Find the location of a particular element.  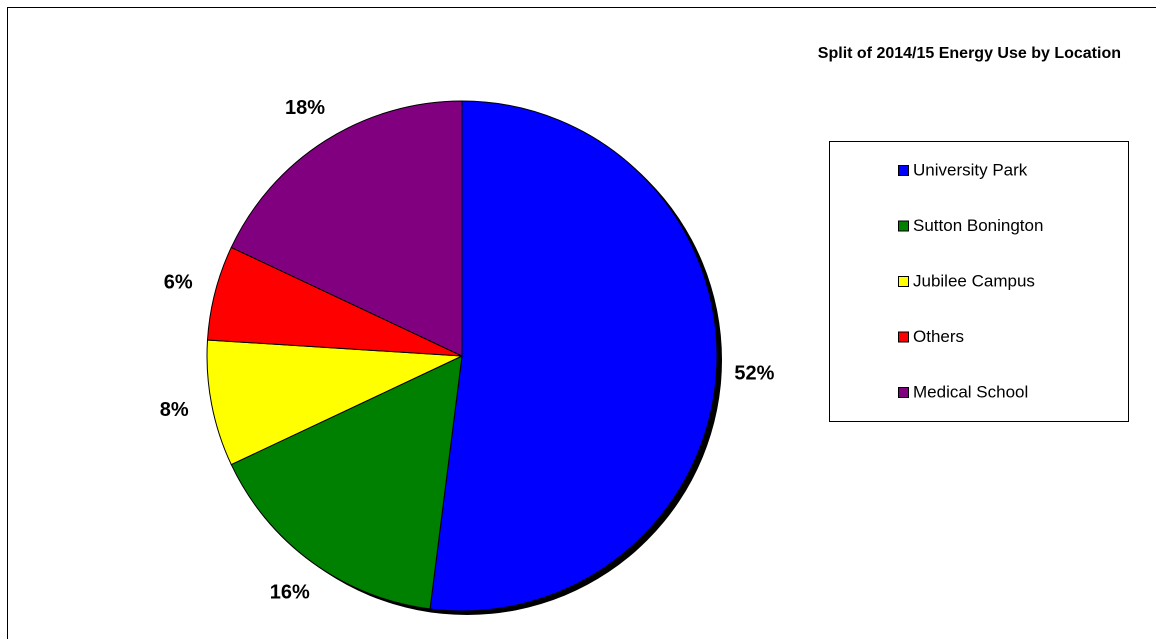

data-label: 16% is located at coordinates (290, 592).